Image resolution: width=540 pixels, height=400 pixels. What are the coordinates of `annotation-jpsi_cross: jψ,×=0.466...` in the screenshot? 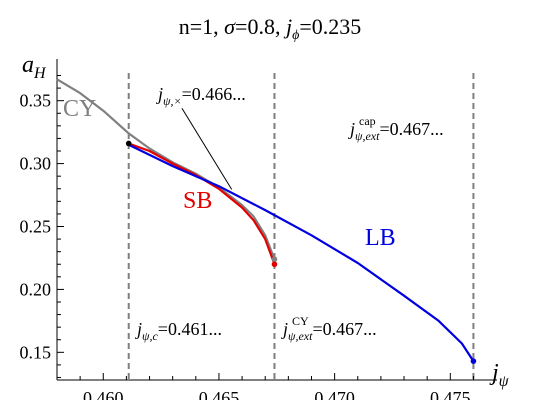 It's located at (201, 96).